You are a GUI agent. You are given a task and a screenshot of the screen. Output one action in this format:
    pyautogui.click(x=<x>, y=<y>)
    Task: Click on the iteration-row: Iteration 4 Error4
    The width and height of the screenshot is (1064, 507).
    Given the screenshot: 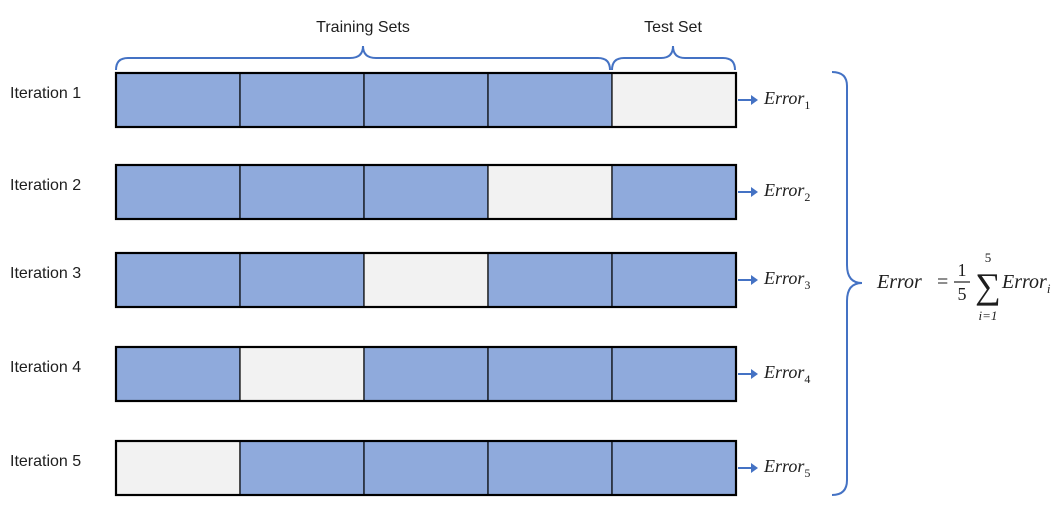 What is the action you would take?
    pyautogui.click(x=410, y=374)
    